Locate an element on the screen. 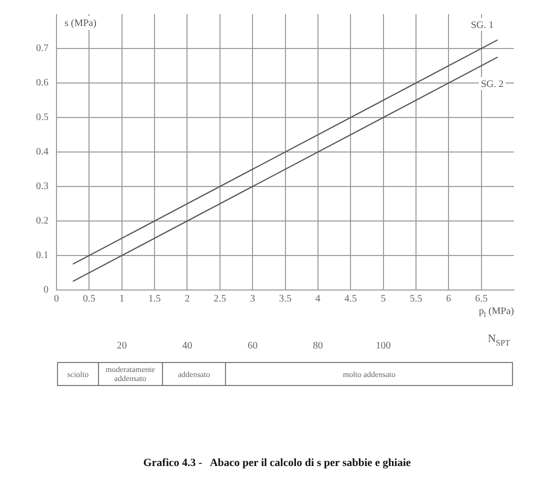  x2-tick-label: 40 is located at coordinates (187, 346).